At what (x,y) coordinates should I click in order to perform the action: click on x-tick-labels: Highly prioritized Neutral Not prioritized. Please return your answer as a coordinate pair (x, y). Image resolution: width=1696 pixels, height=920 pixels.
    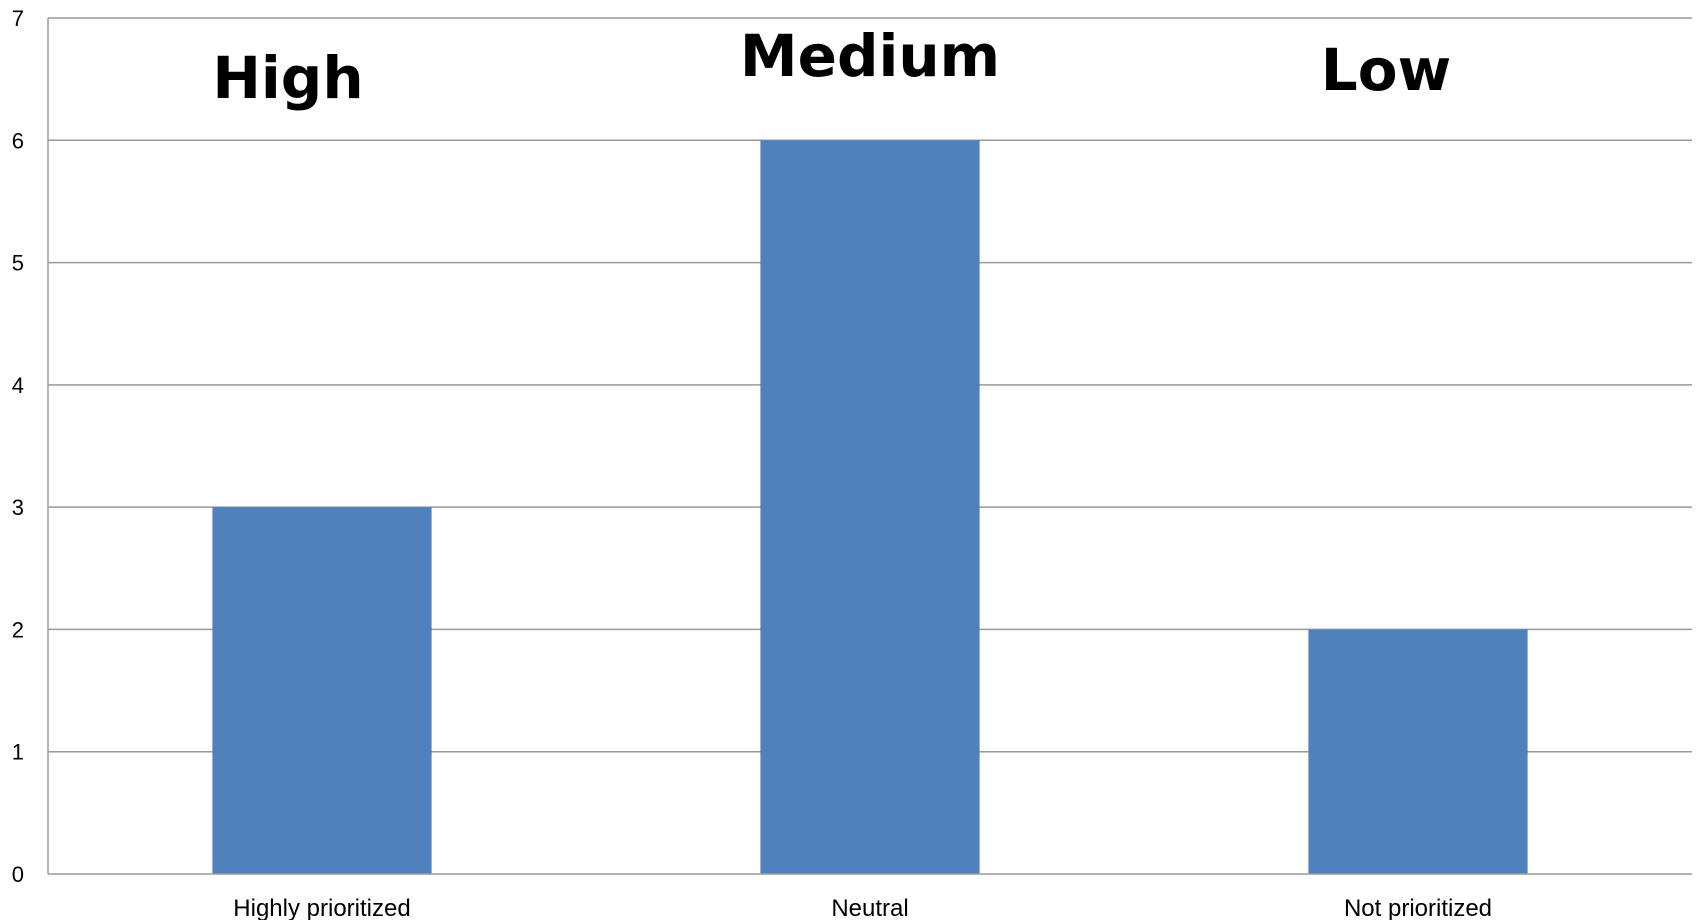
    Looking at the image, I should click on (862, 907).